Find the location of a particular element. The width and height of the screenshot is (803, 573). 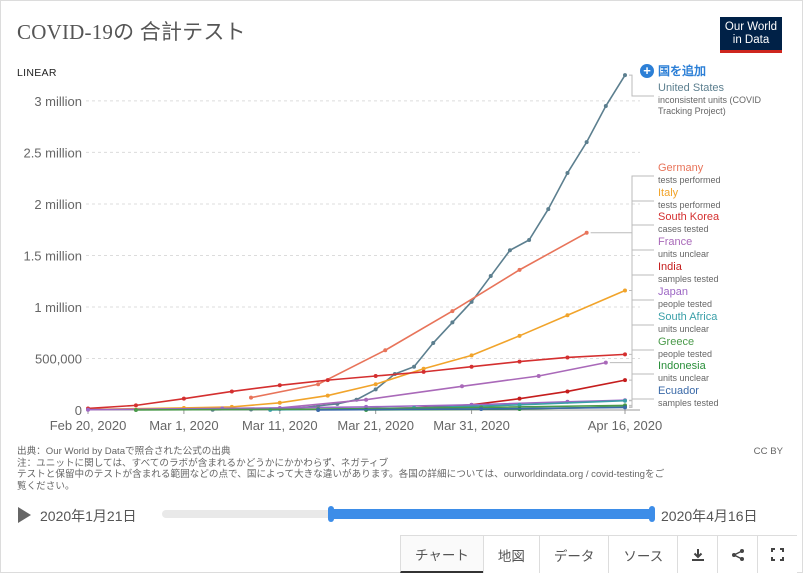

legend-label: South Africa is located at coordinates (688, 317).